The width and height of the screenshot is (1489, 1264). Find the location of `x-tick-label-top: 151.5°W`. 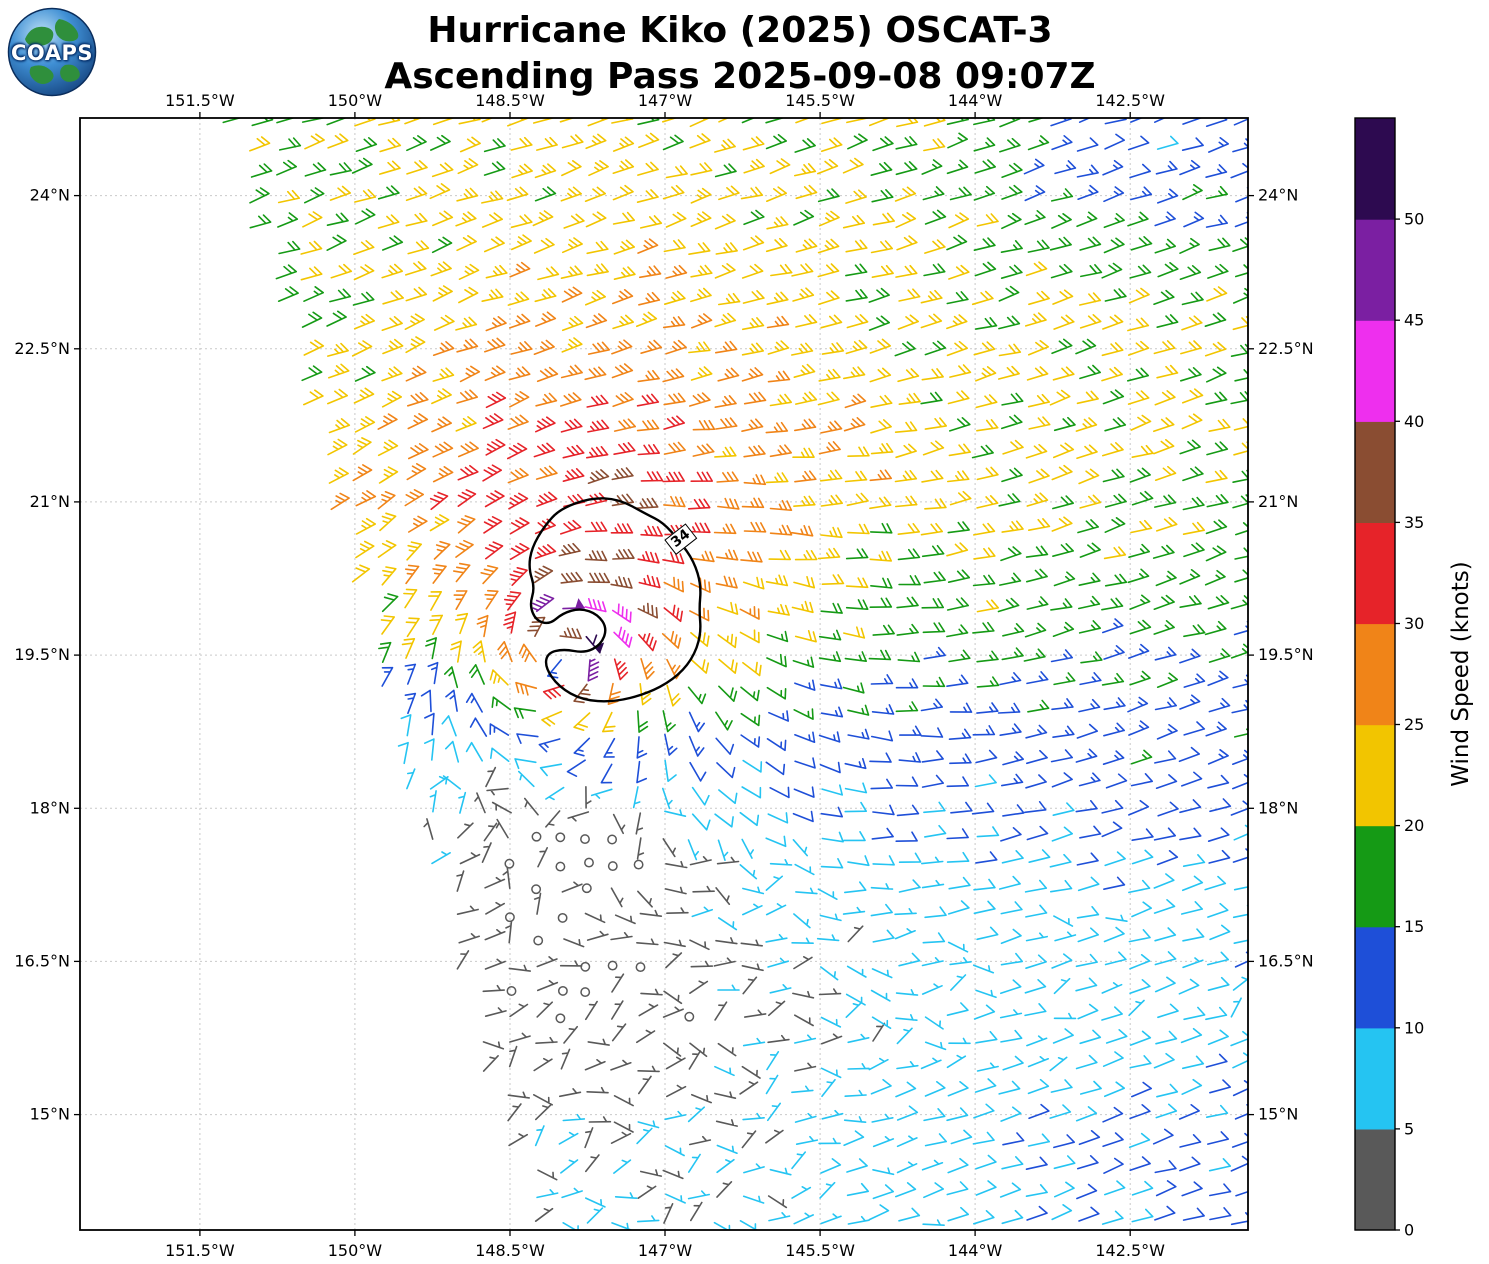

x-tick-label-top: 151.5°W is located at coordinates (200, 100).